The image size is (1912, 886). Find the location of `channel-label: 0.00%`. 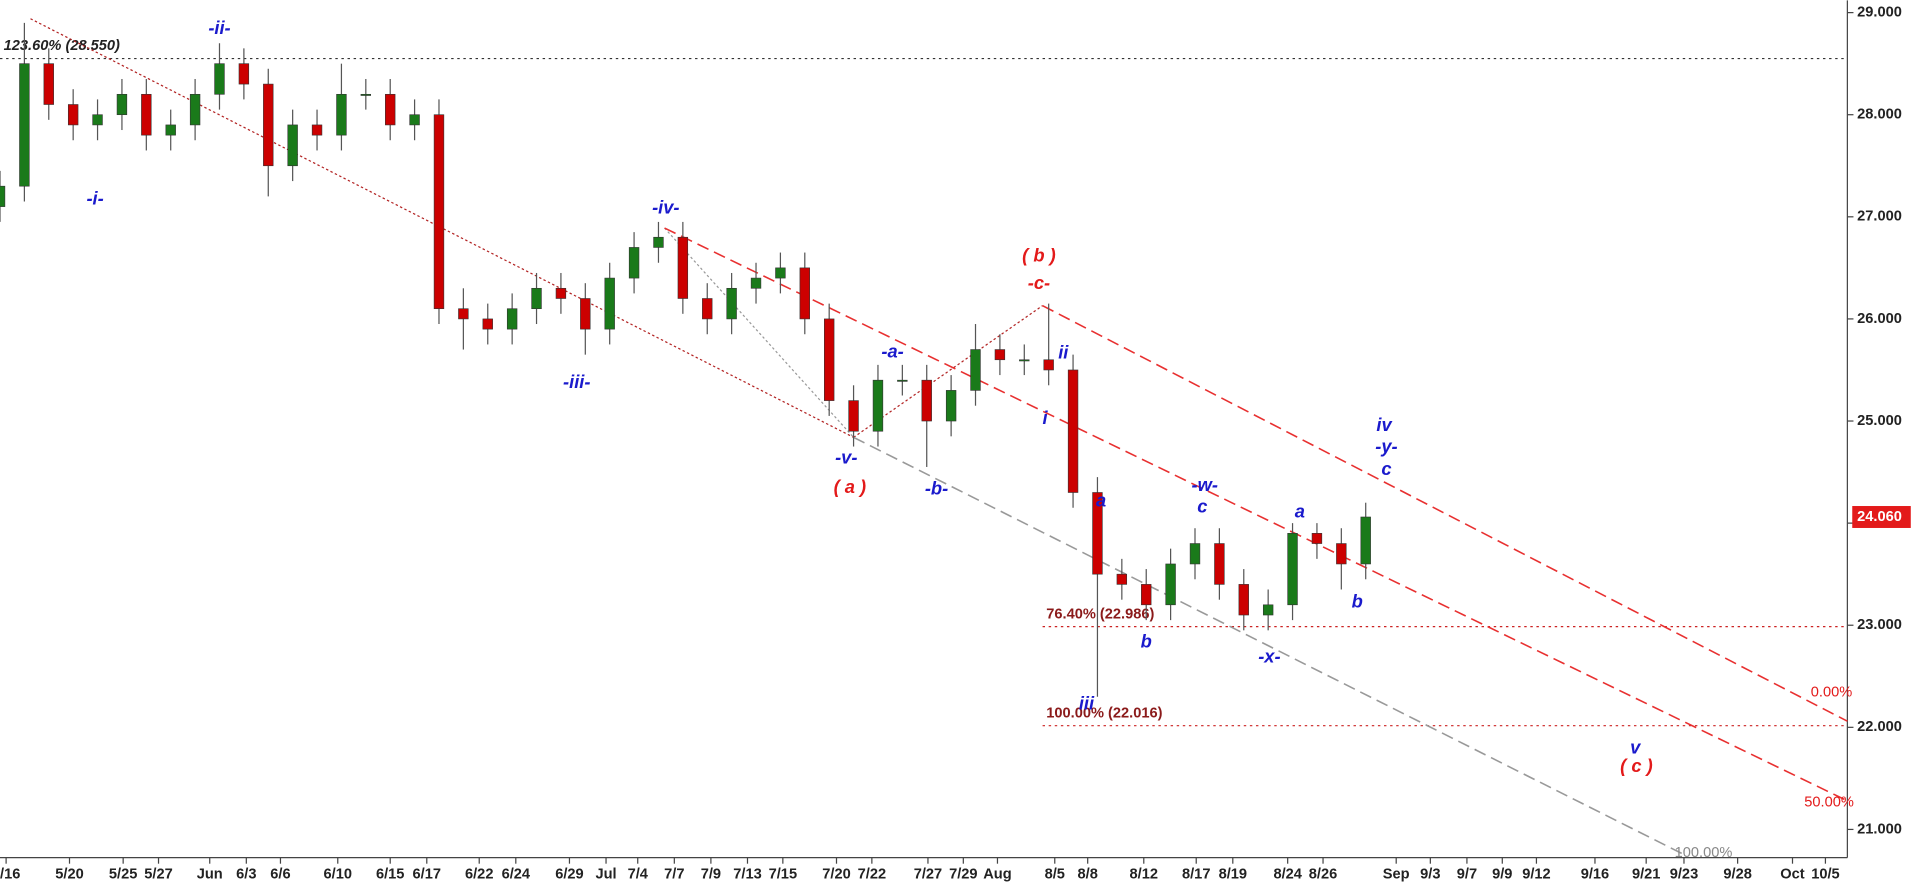

channel-label: 0.00% is located at coordinates (1831, 692).